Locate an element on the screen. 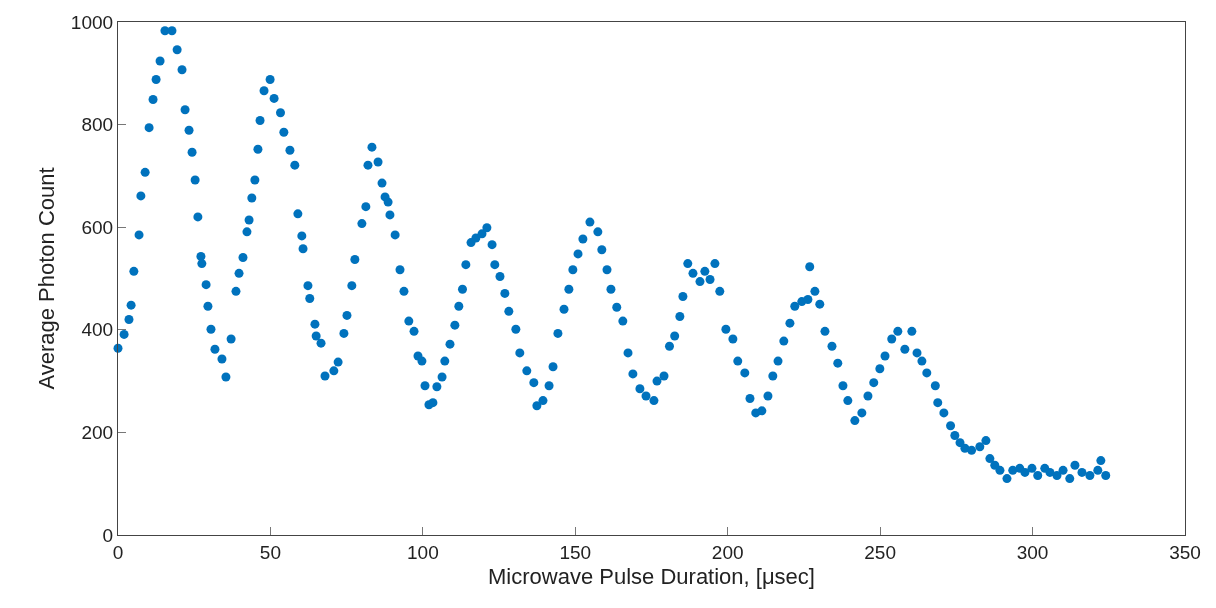 The width and height of the screenshot is (1216, 608). x-tick-label: 300 is located at coordinates (1032, 552).